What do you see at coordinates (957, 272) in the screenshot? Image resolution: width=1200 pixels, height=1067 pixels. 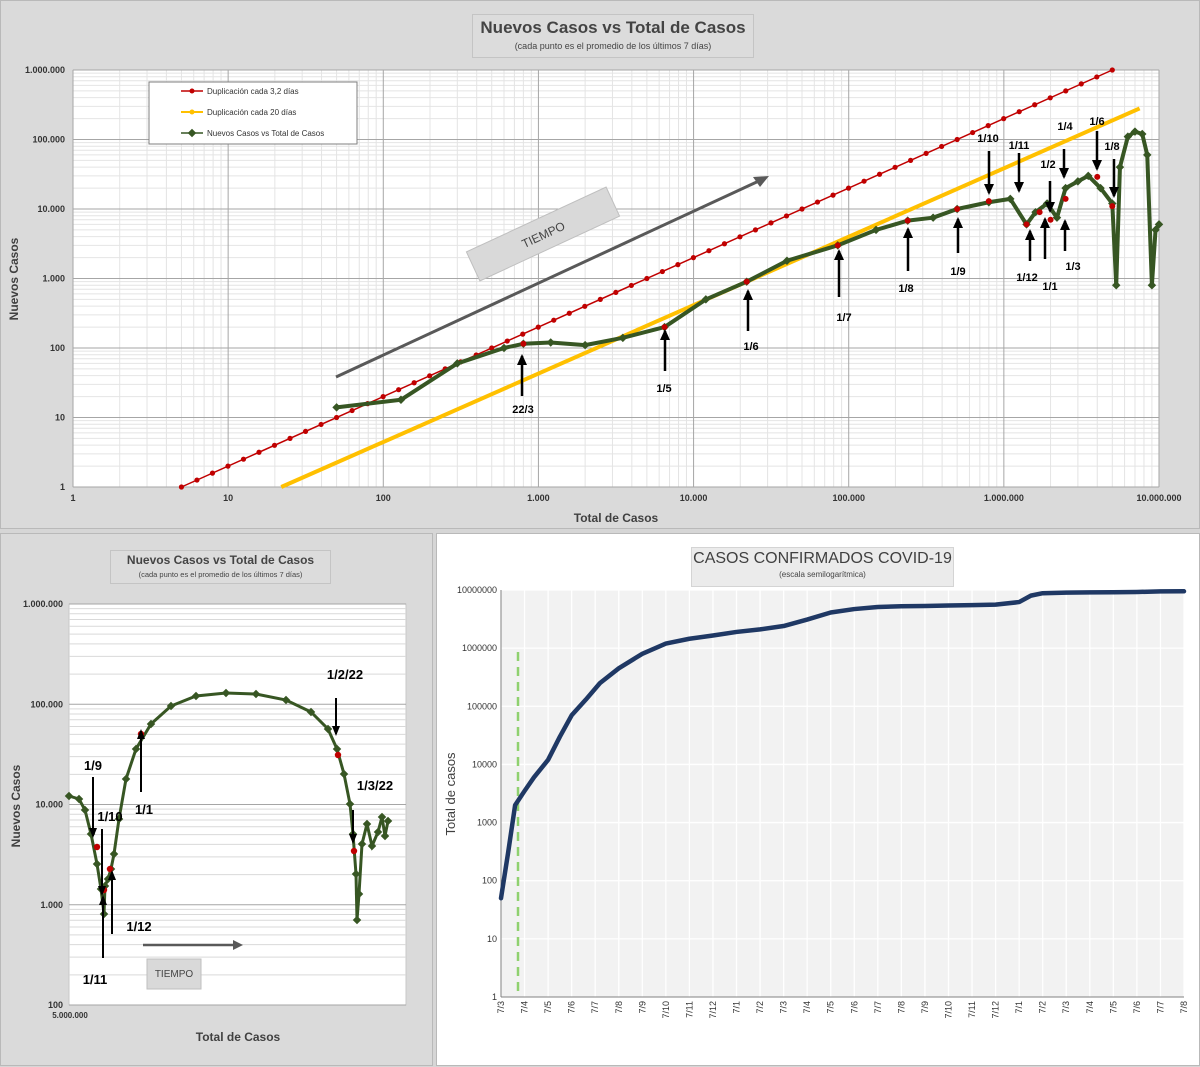 I see `annotation-label: 1/9` at bounding box center [957, 272].